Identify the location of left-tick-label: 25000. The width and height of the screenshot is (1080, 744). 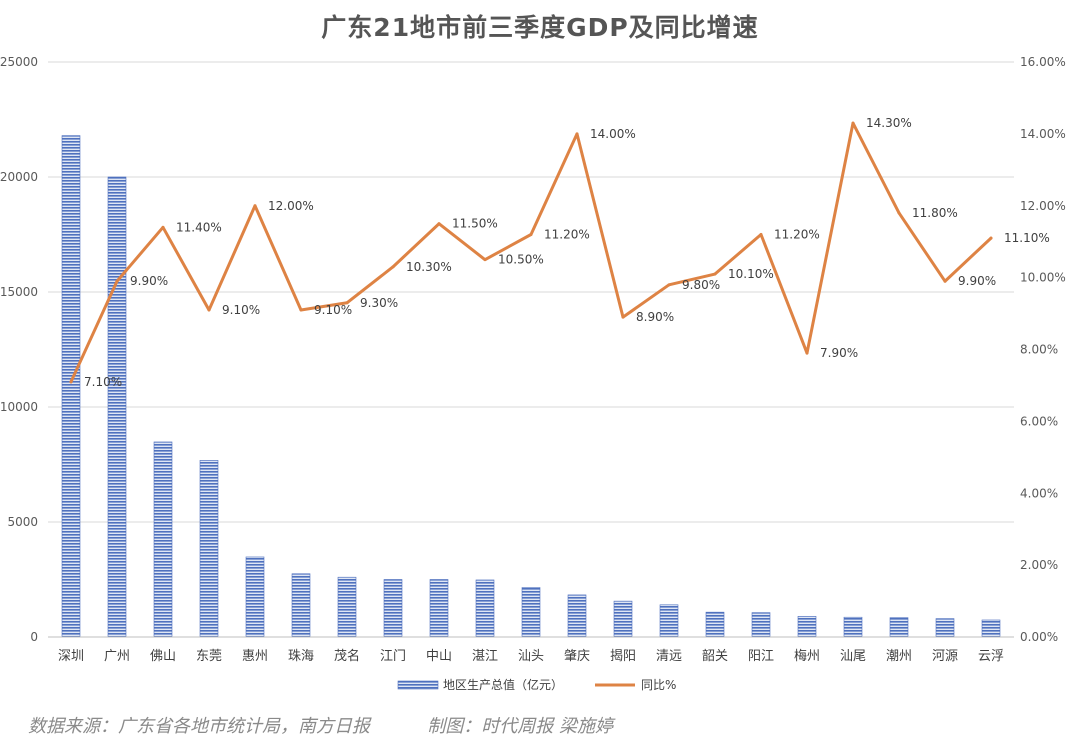
(19, 62).